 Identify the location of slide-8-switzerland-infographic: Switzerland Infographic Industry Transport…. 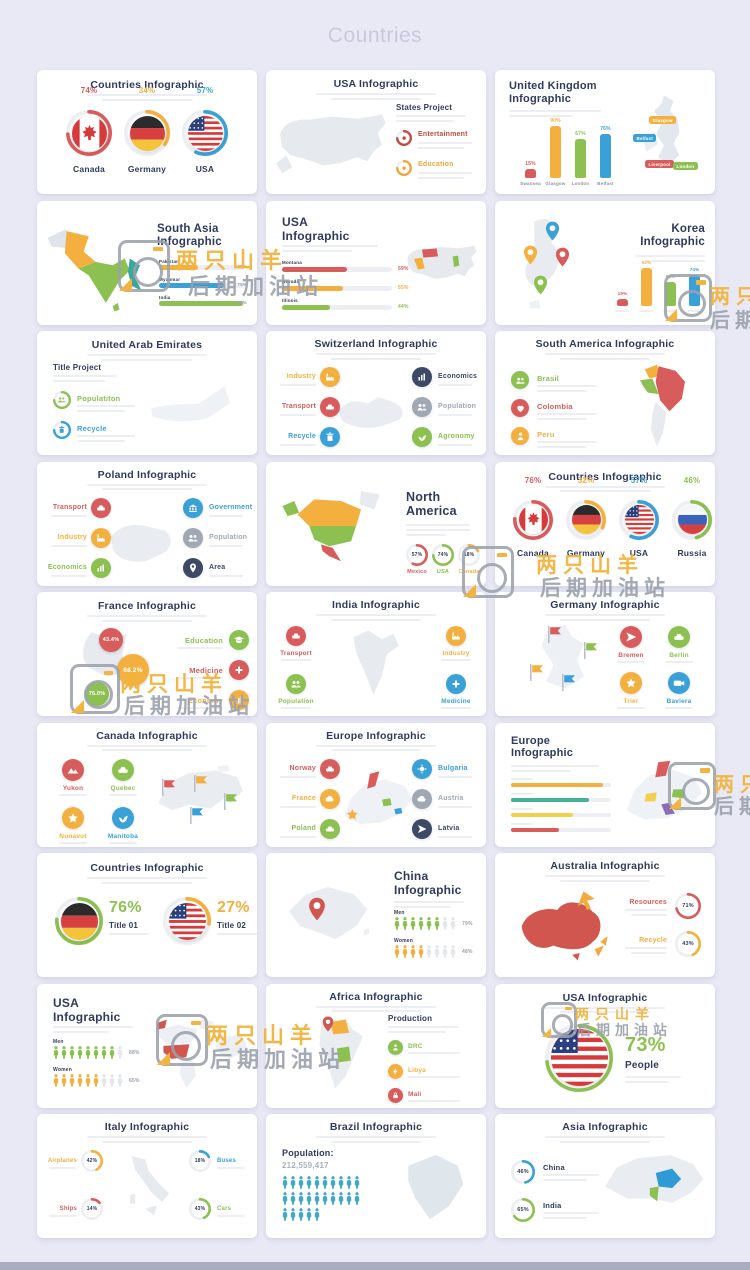
(376, 393).